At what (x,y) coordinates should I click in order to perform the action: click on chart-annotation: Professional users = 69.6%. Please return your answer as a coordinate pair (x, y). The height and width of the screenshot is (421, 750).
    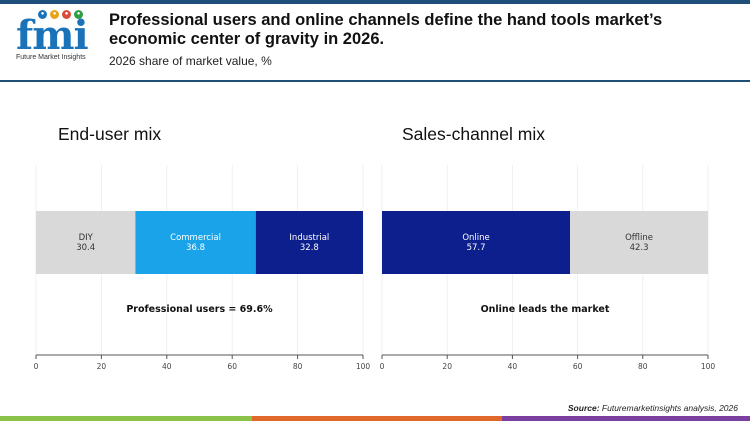
    Looking at the image, I should click on (199, 309).